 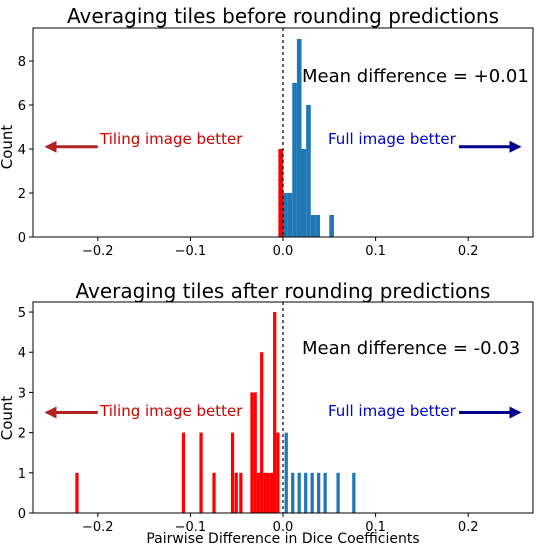 What do you see at coordinates (22, 474) in the screenshot?
I see `y-tick-label: 1` at bounding box center [22, 474].